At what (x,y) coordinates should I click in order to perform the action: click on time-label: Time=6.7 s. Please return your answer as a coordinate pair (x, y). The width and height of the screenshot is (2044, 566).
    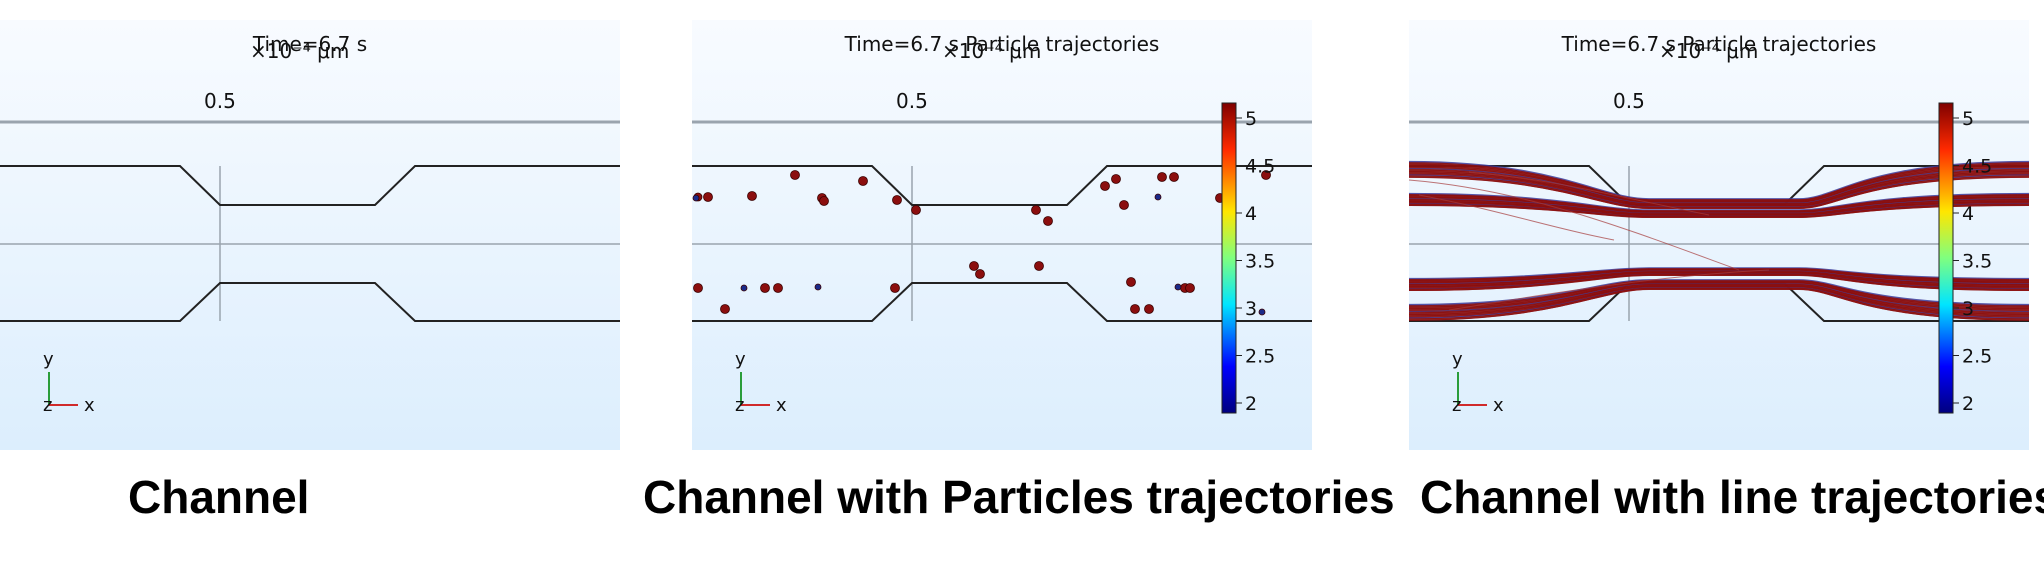
    Looking at the image, I should click on (310, 44).